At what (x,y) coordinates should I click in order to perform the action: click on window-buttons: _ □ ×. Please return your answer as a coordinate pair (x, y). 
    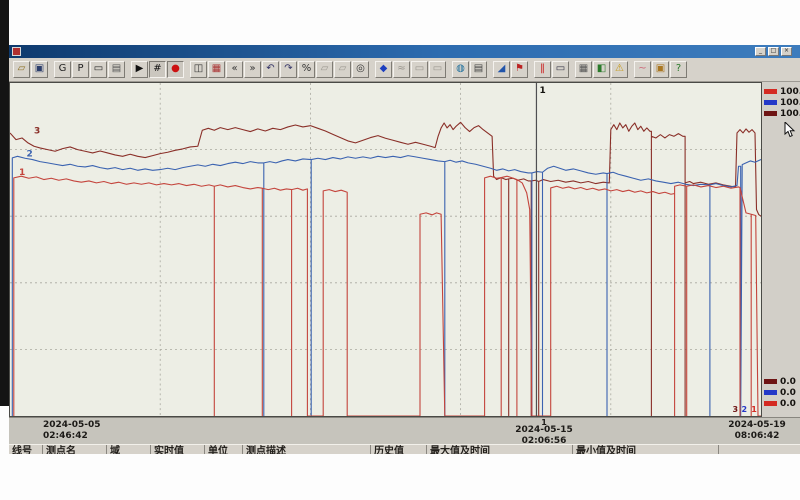
    Looking at the image, I should click on (773, 51).